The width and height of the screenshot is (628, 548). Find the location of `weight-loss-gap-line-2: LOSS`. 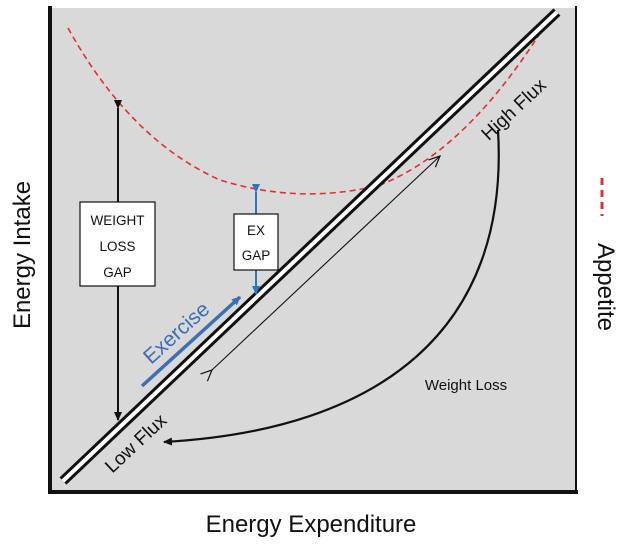

weight-loss-gap-line-2: LOSS is located at coordinates (117, 246).